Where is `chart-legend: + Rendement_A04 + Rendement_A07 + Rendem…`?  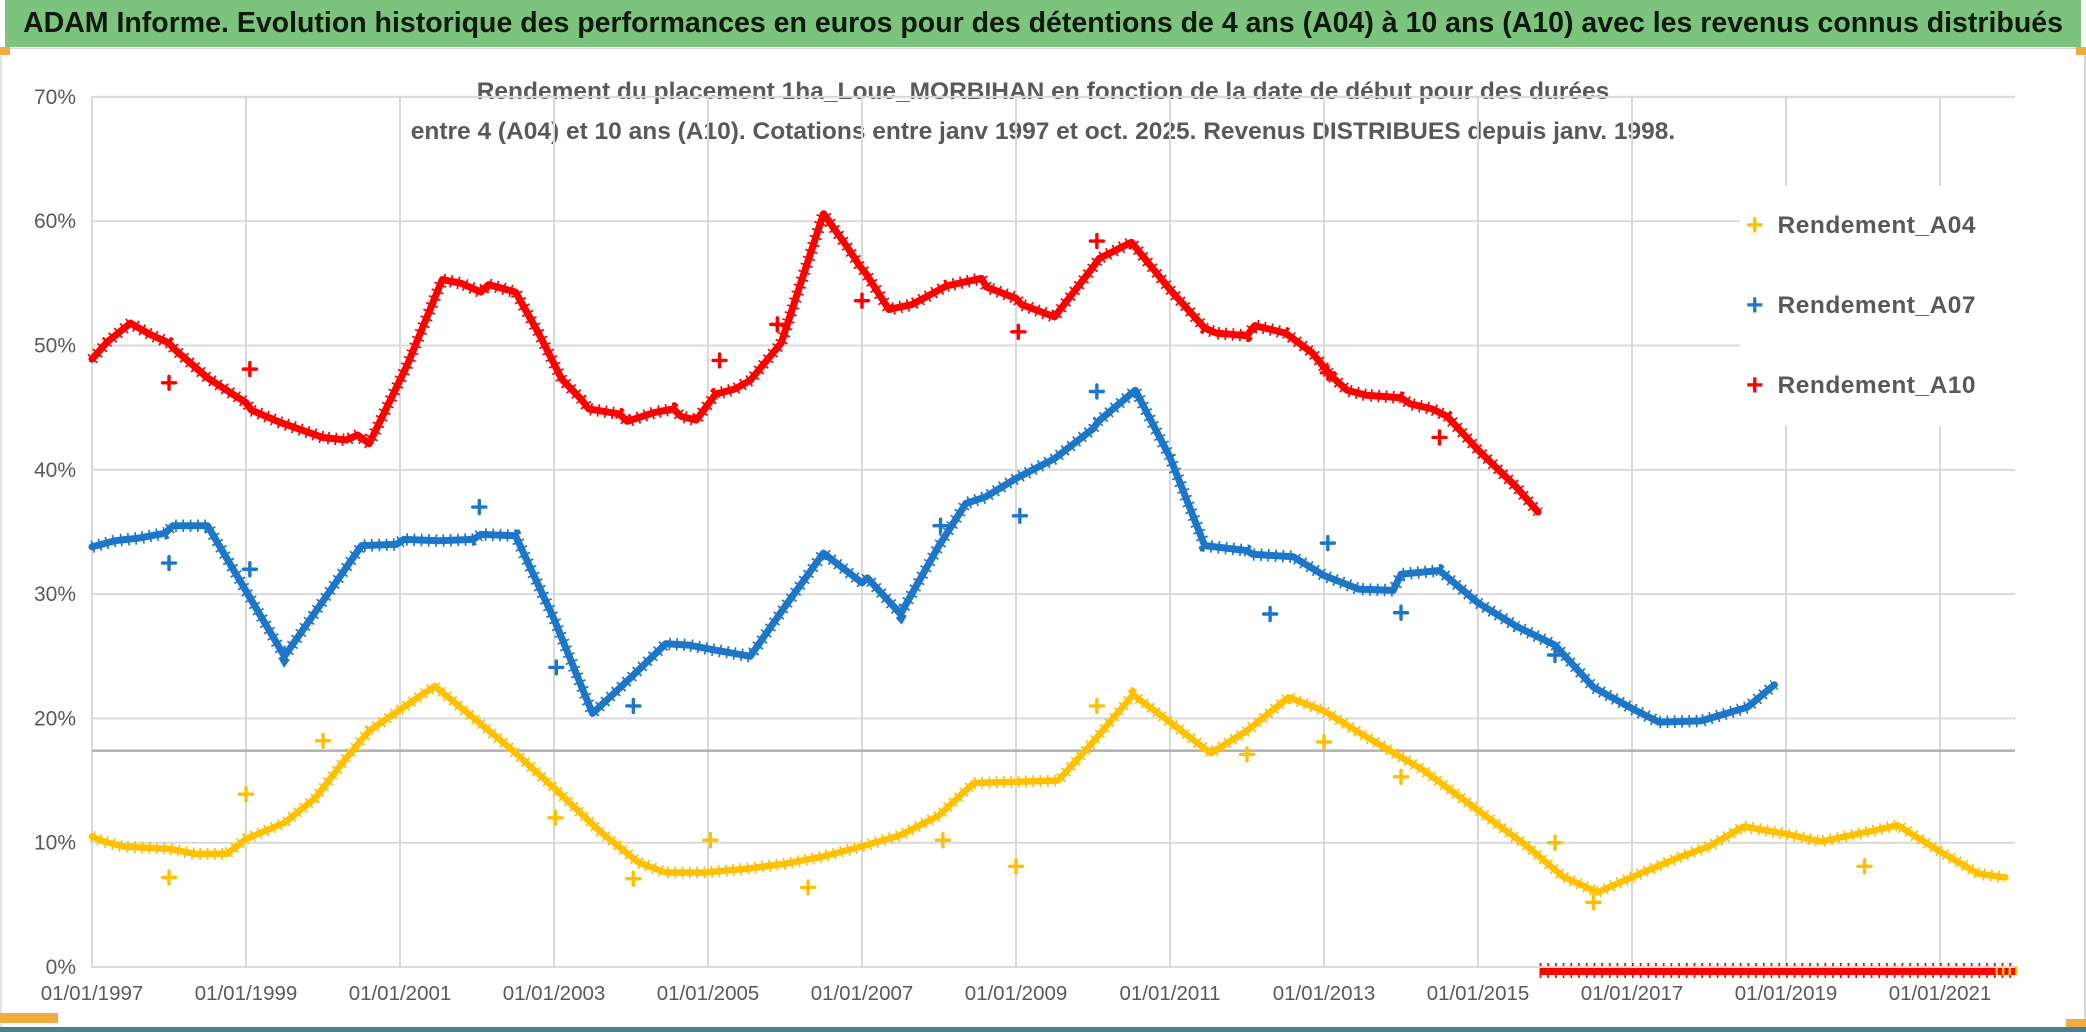 chart-legend: + Rendement_A04 + Rendement_A07 + Rendem… is located at coordinates (1878, 306).